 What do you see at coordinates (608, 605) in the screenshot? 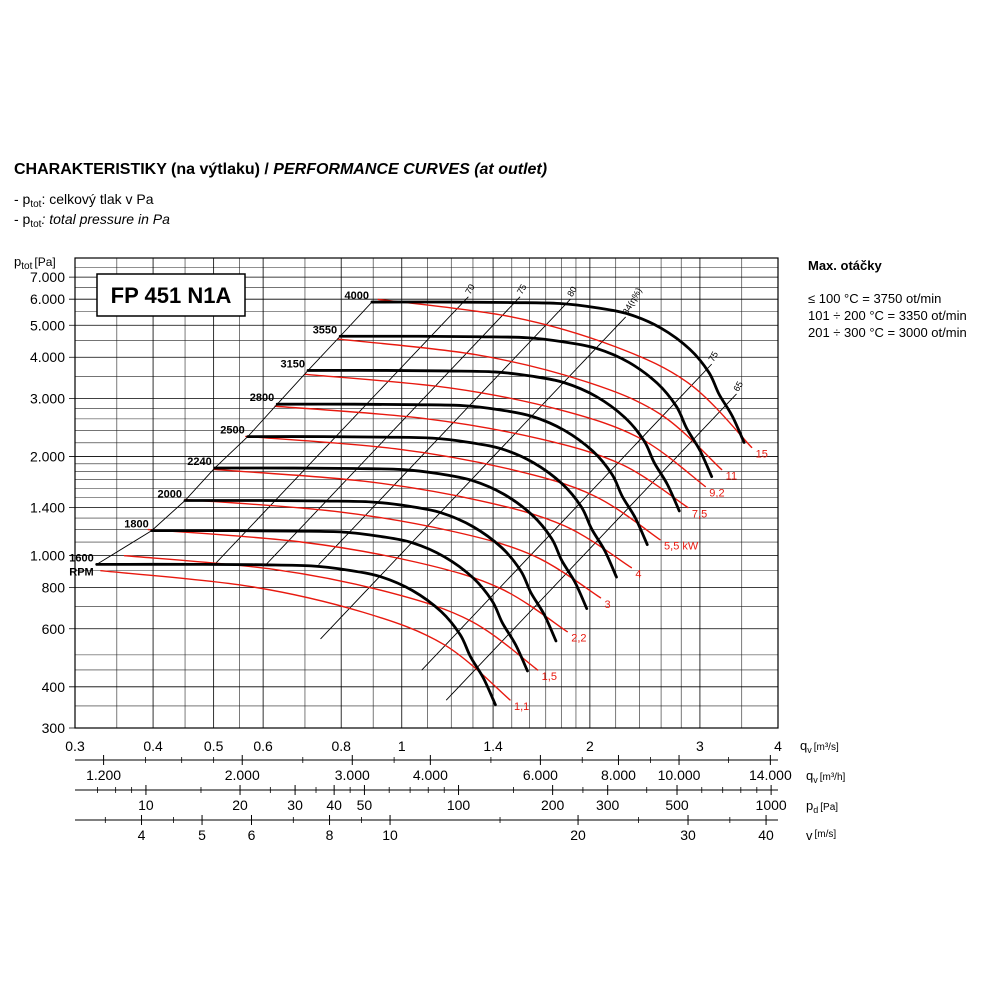
I see `power-label: 3` at bounding box center [608, 605].